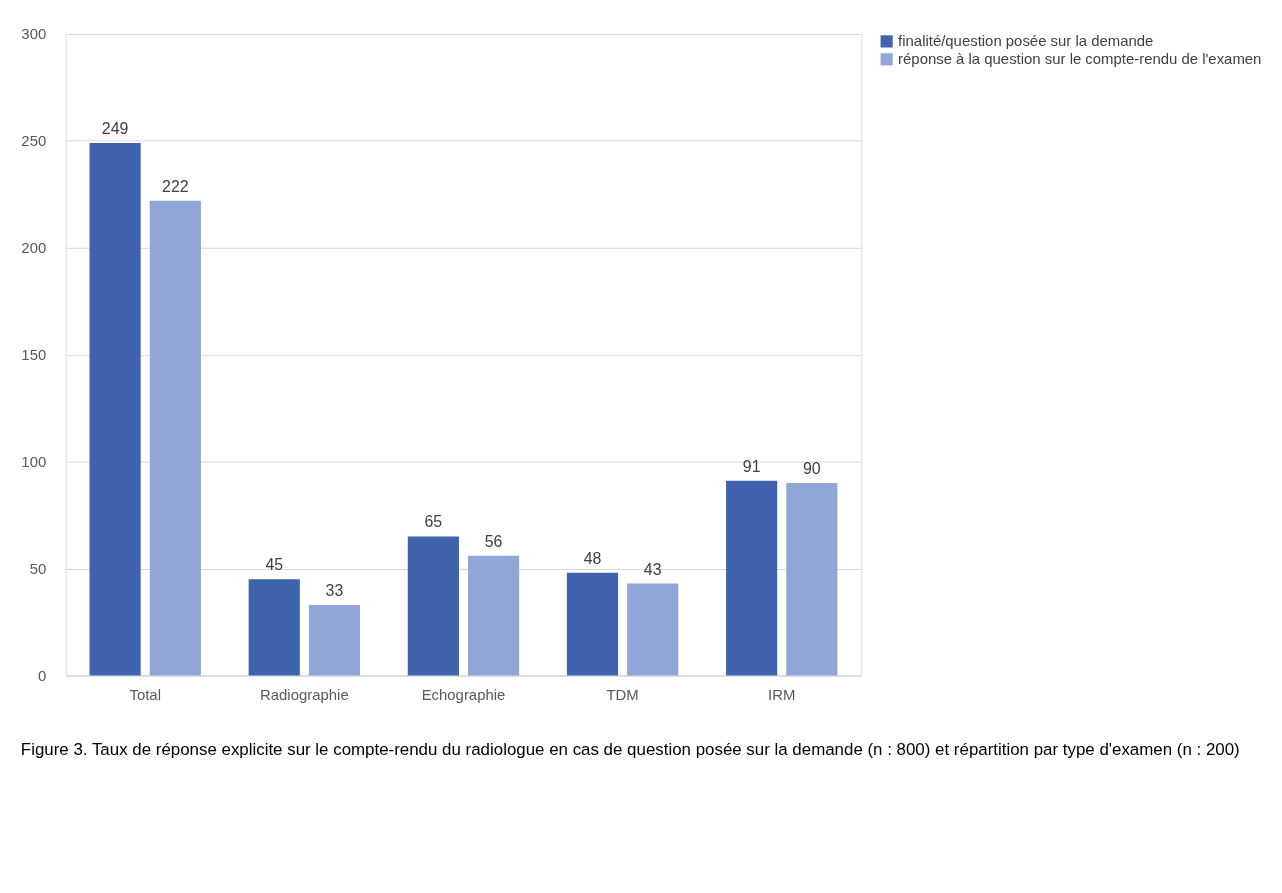 This screenshot has width=1282, height=893. Describe the element at coordinates (433, 522) in the screenshot. I see `data-label: 65` at that location.